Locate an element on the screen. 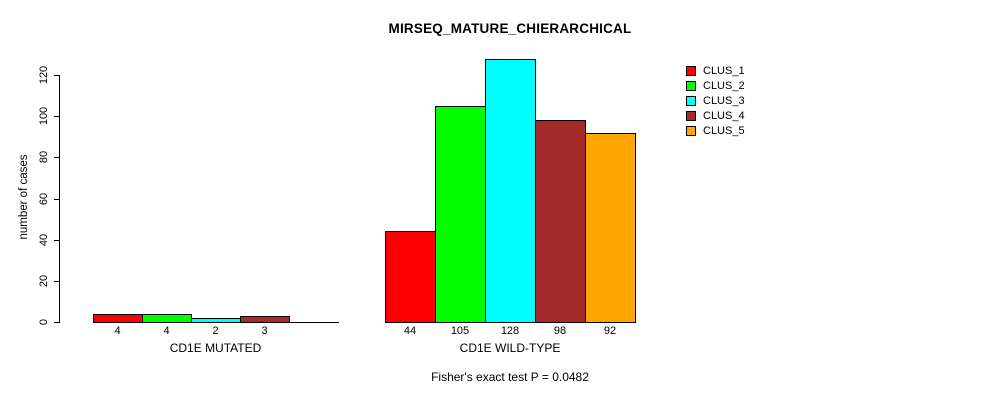 The width and height of the screenshot is (990, 400). chart-title: MIRSEQ_MATURE_CHIERARCHICAL is located at coordinates (510, 28).